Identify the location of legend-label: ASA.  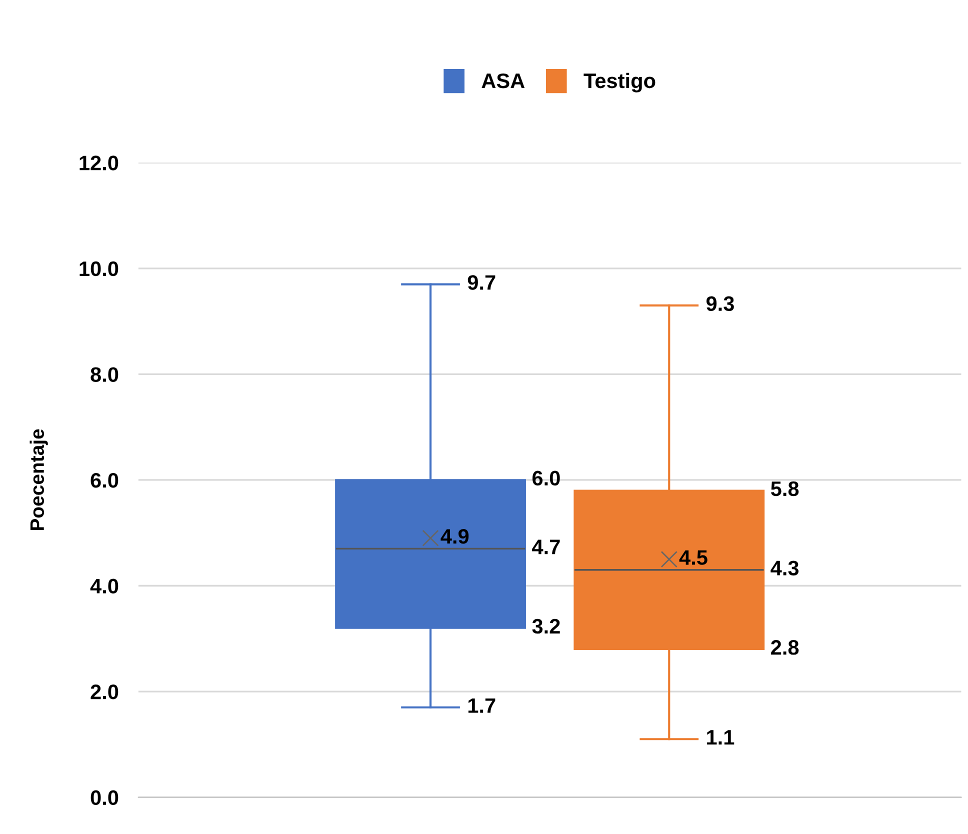
(503, 80).